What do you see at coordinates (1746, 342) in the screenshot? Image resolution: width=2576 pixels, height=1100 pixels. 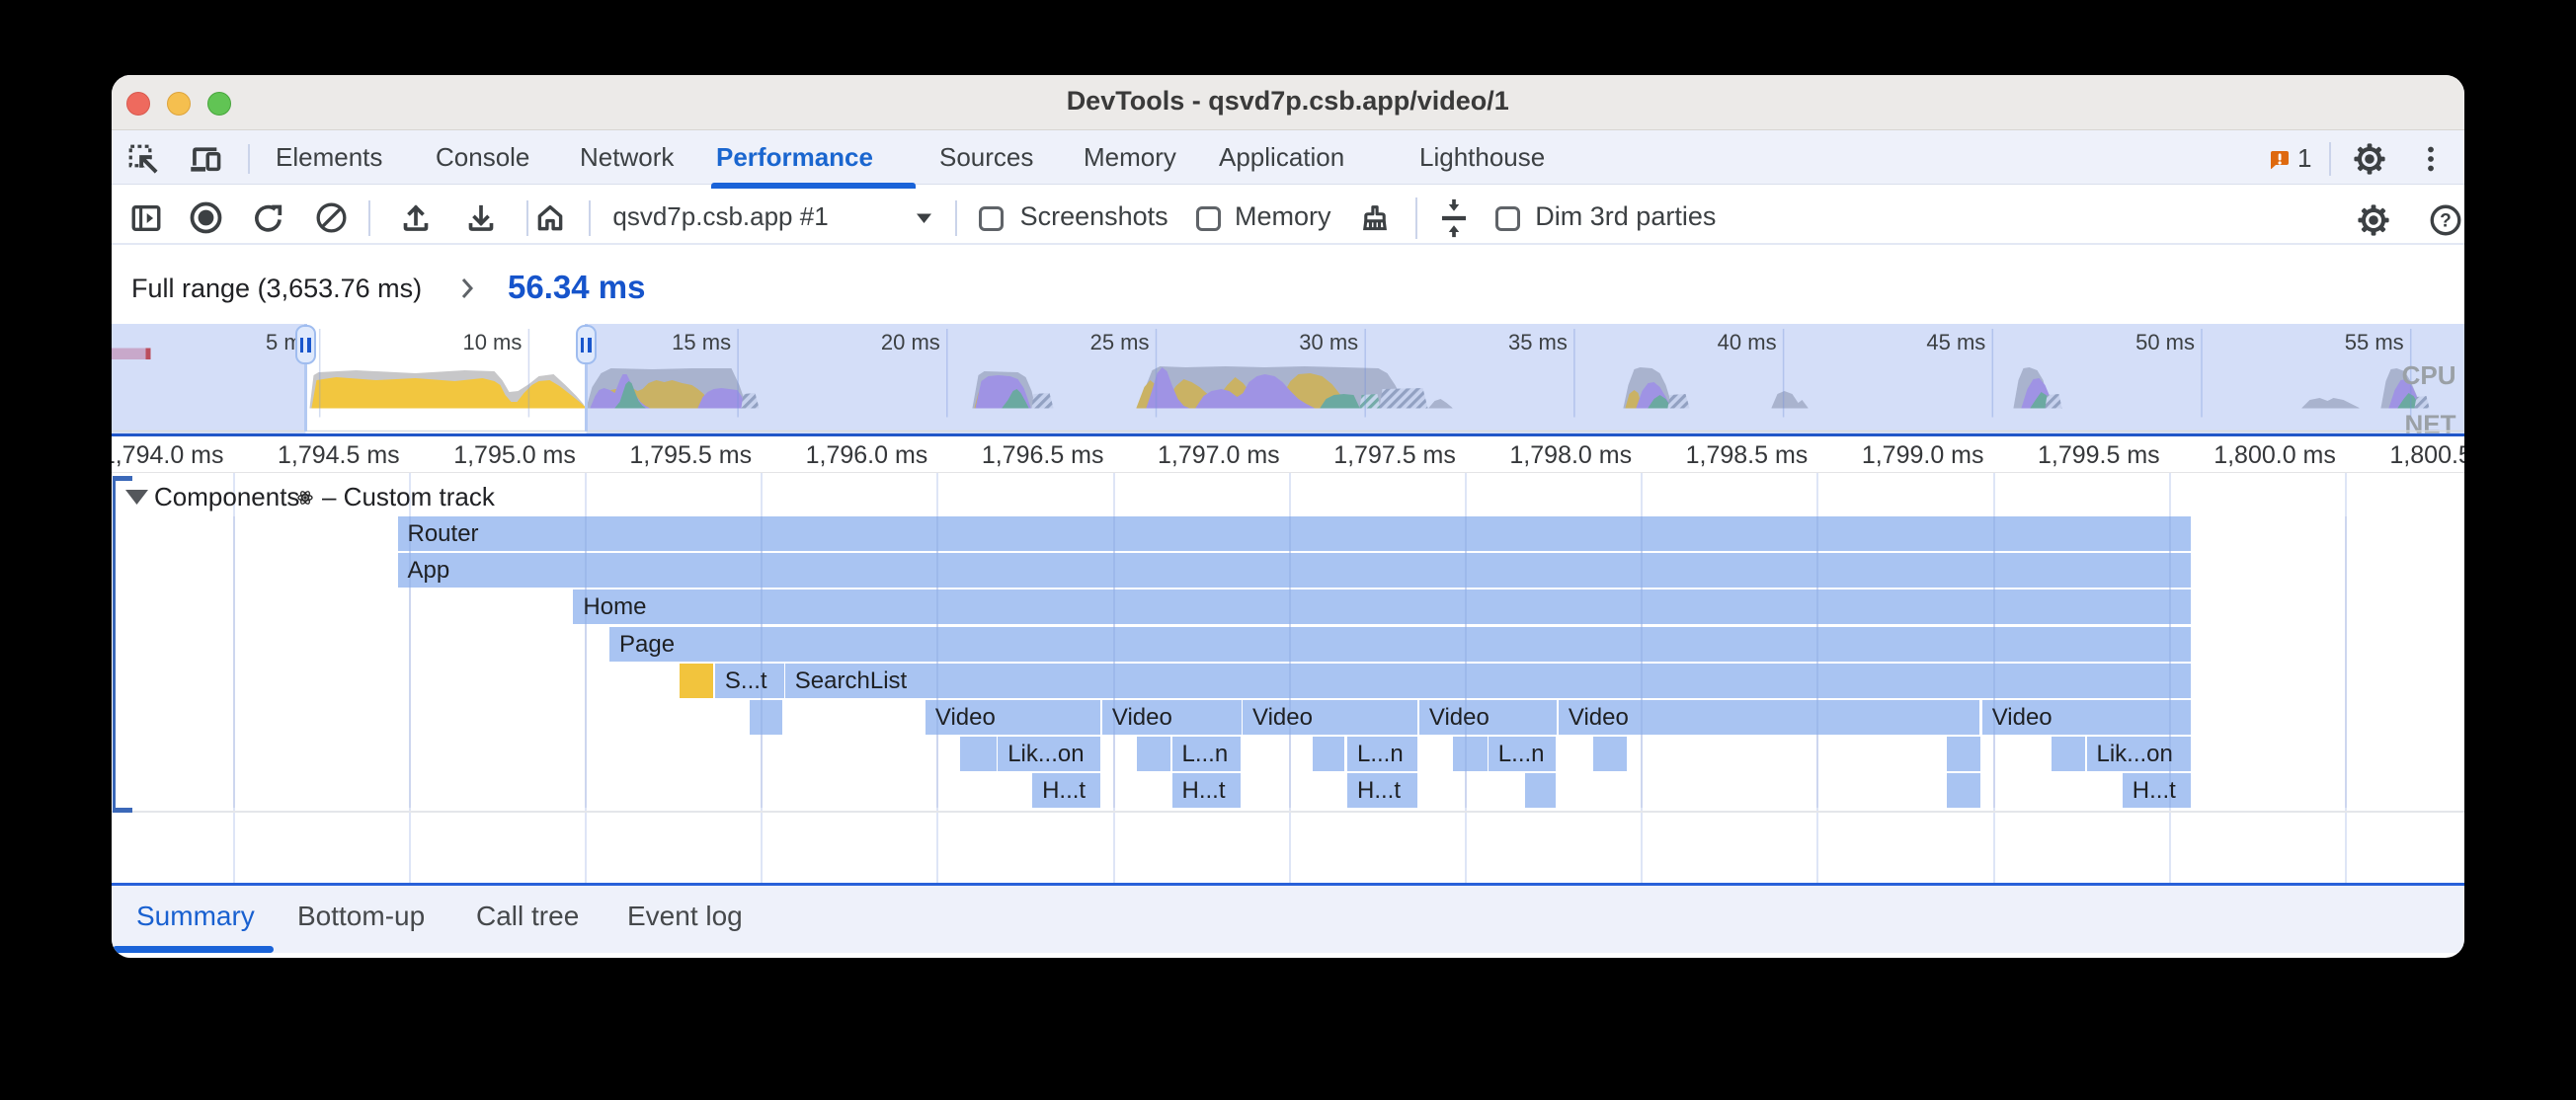 I see `svg-text: 40 ms` at bounding box center [1746, 342].